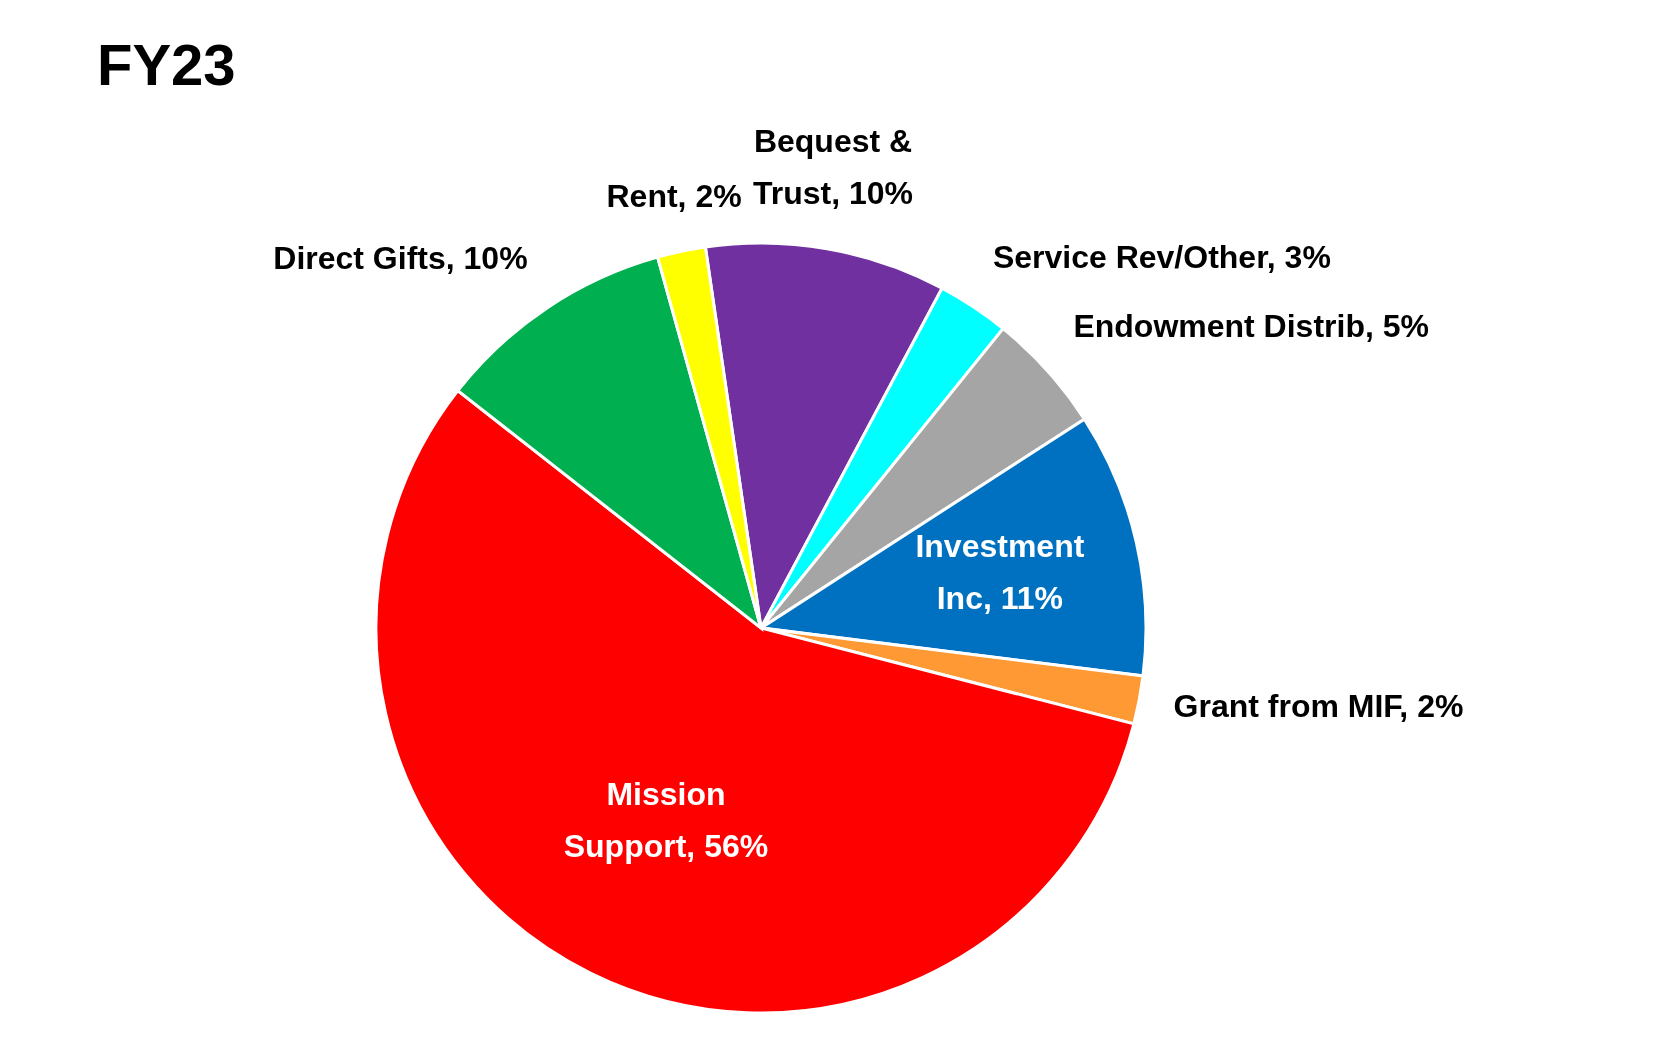 The height and width of the screenshot is (1038, 1663). What do you see at coordinates (1318, 705) in the screenshot?
I see `slice-label: Grant from MIF, 2%` at bounding box center [1318, 705].